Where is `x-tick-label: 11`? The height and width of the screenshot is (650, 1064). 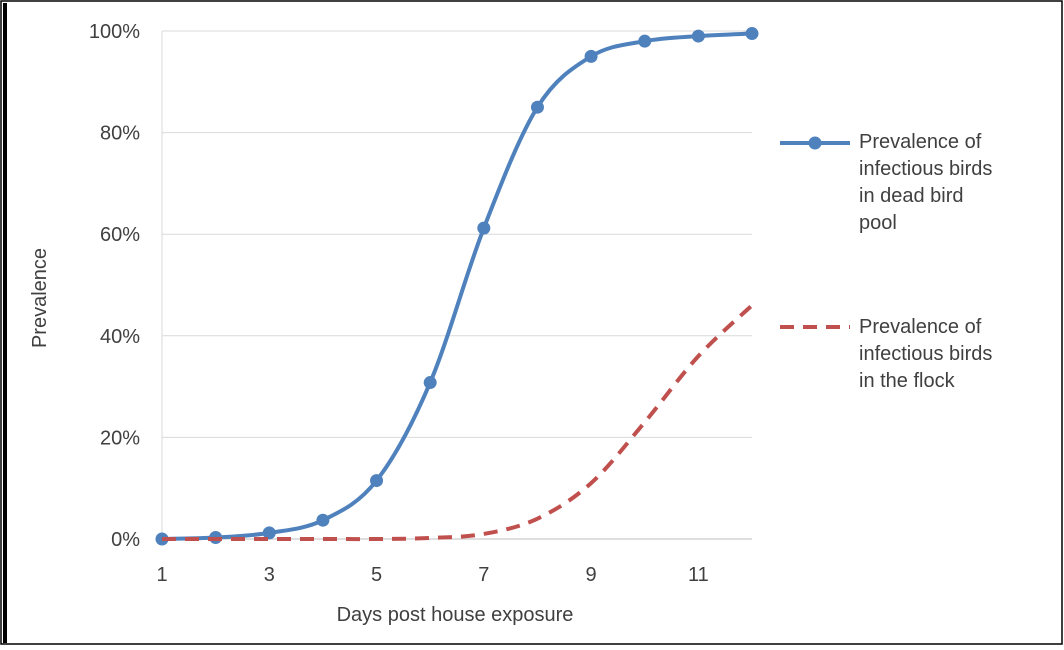
x-tick-label: 11 is located at coordinates (698, 575).